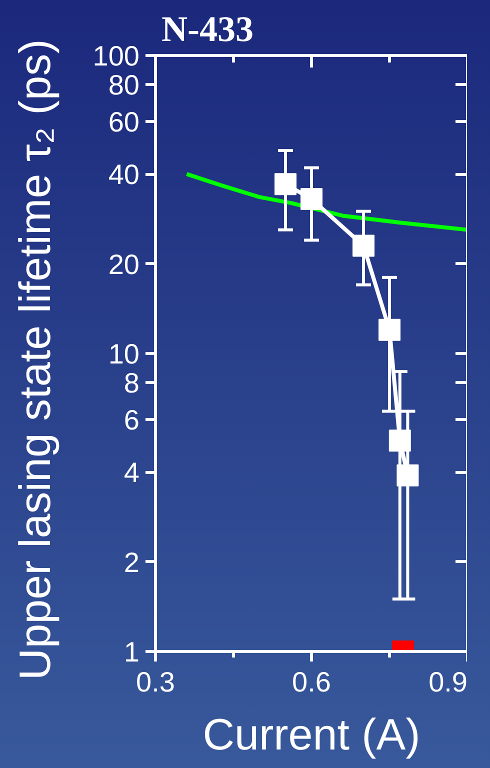  Describe the element at coordinates (132, 562) in the screenshot. I see `y-tick-label: 2` at that location.